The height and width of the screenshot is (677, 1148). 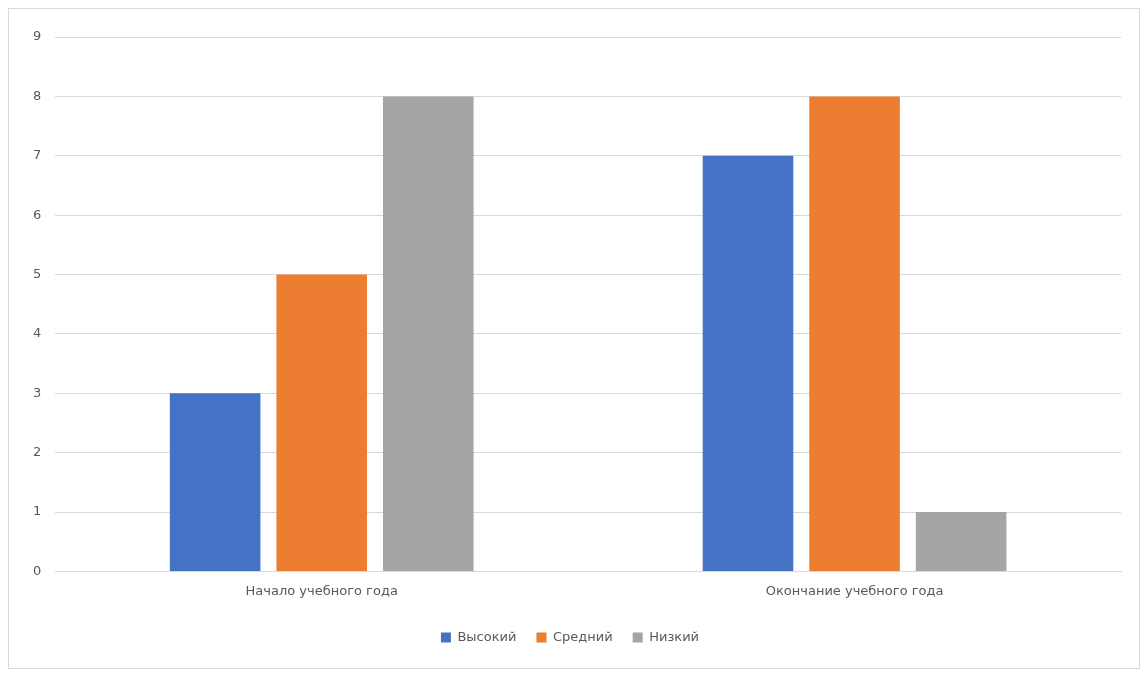 I want to click on y-tick-label: 4, so click(x=37, y=333).